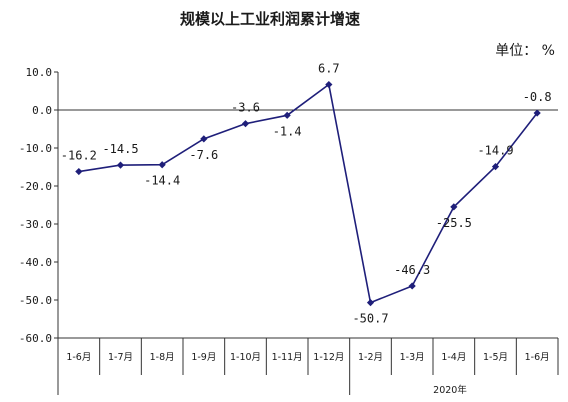  What do you see at coordinates (328, 357) in the screenshot?
I see `x-tick-label: 1-12月` at bounding box center [328, 357].